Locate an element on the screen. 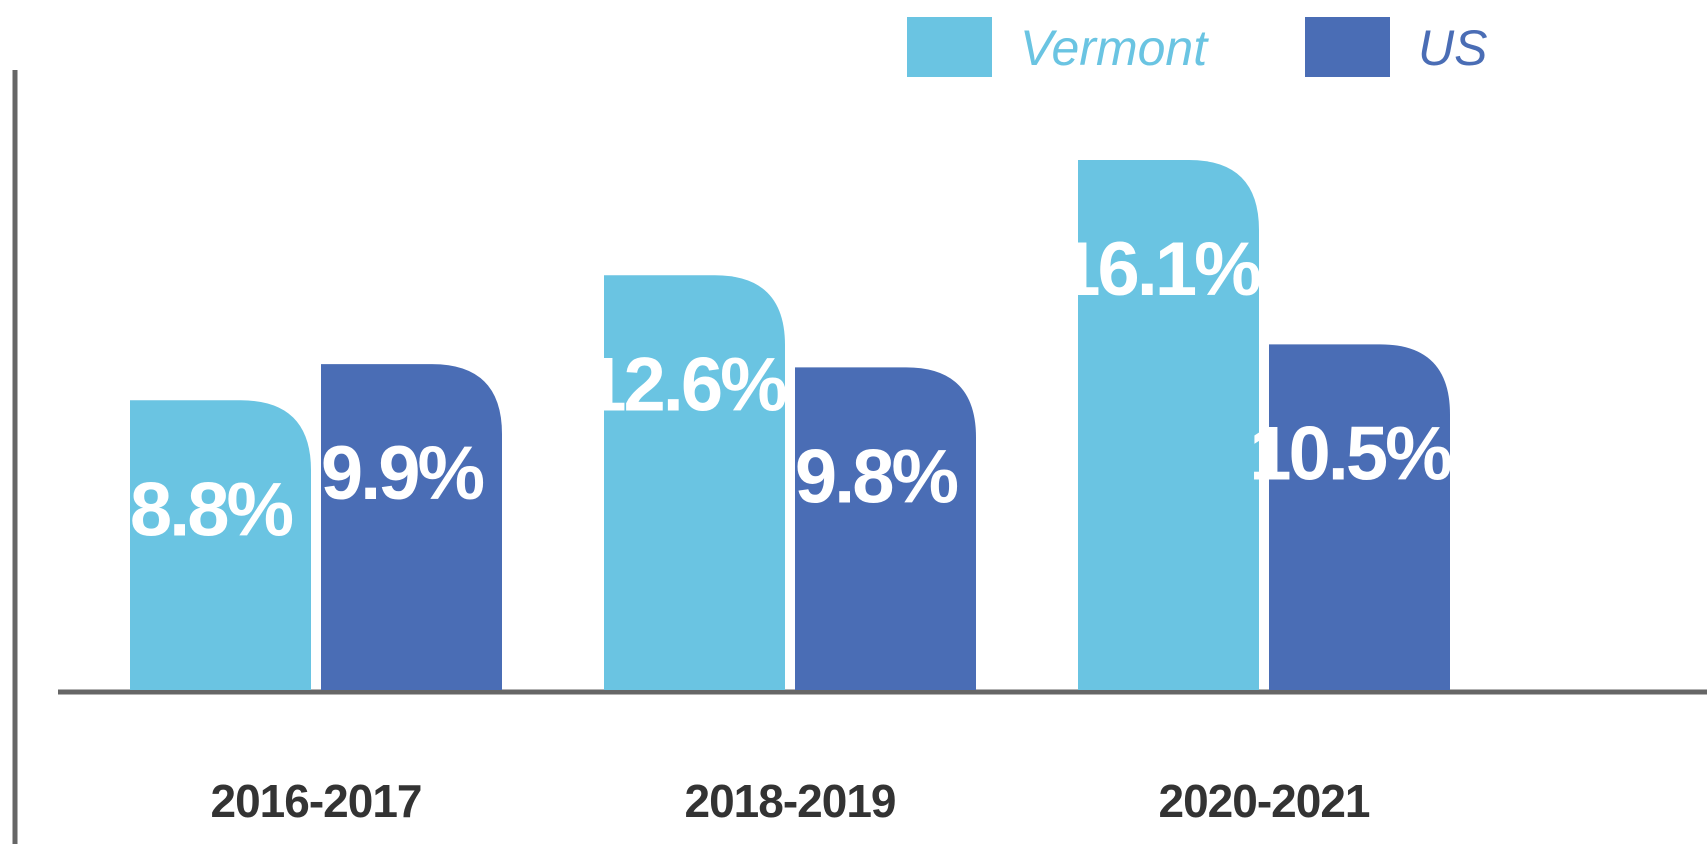 This screenshot has height=844, width=1707. legend-label: US is located at coordinates (1452, 48).